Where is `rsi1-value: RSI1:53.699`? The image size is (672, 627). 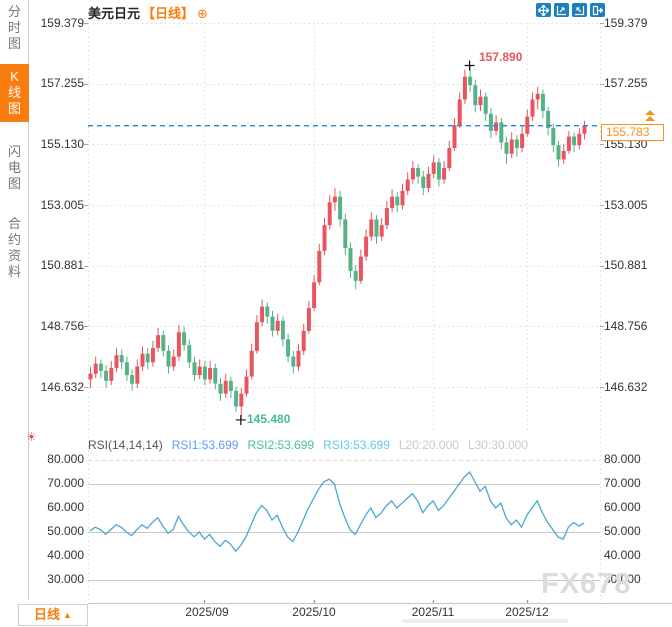 rsi1-value: RSI1:53.699 is located at coordinates (205, 445).